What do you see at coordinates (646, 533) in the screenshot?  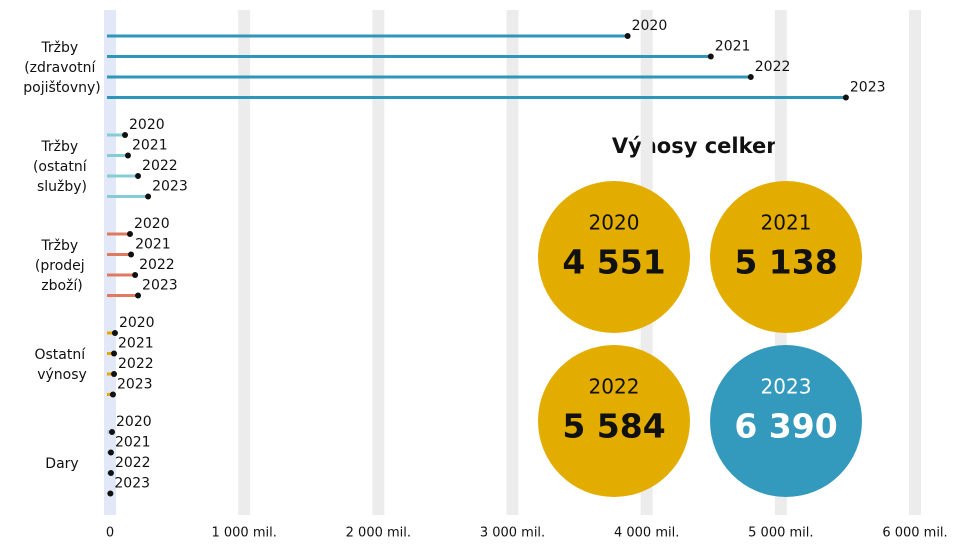 I see `x-tick-label: 4 000 mil.` at bounding box center [646, 533].